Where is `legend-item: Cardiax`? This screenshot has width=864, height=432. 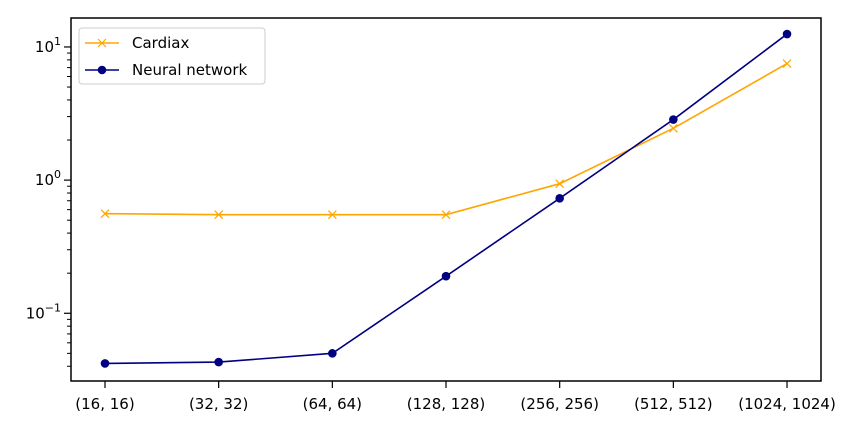 legend-item: Cardiax is located at coordinates (137, 43).